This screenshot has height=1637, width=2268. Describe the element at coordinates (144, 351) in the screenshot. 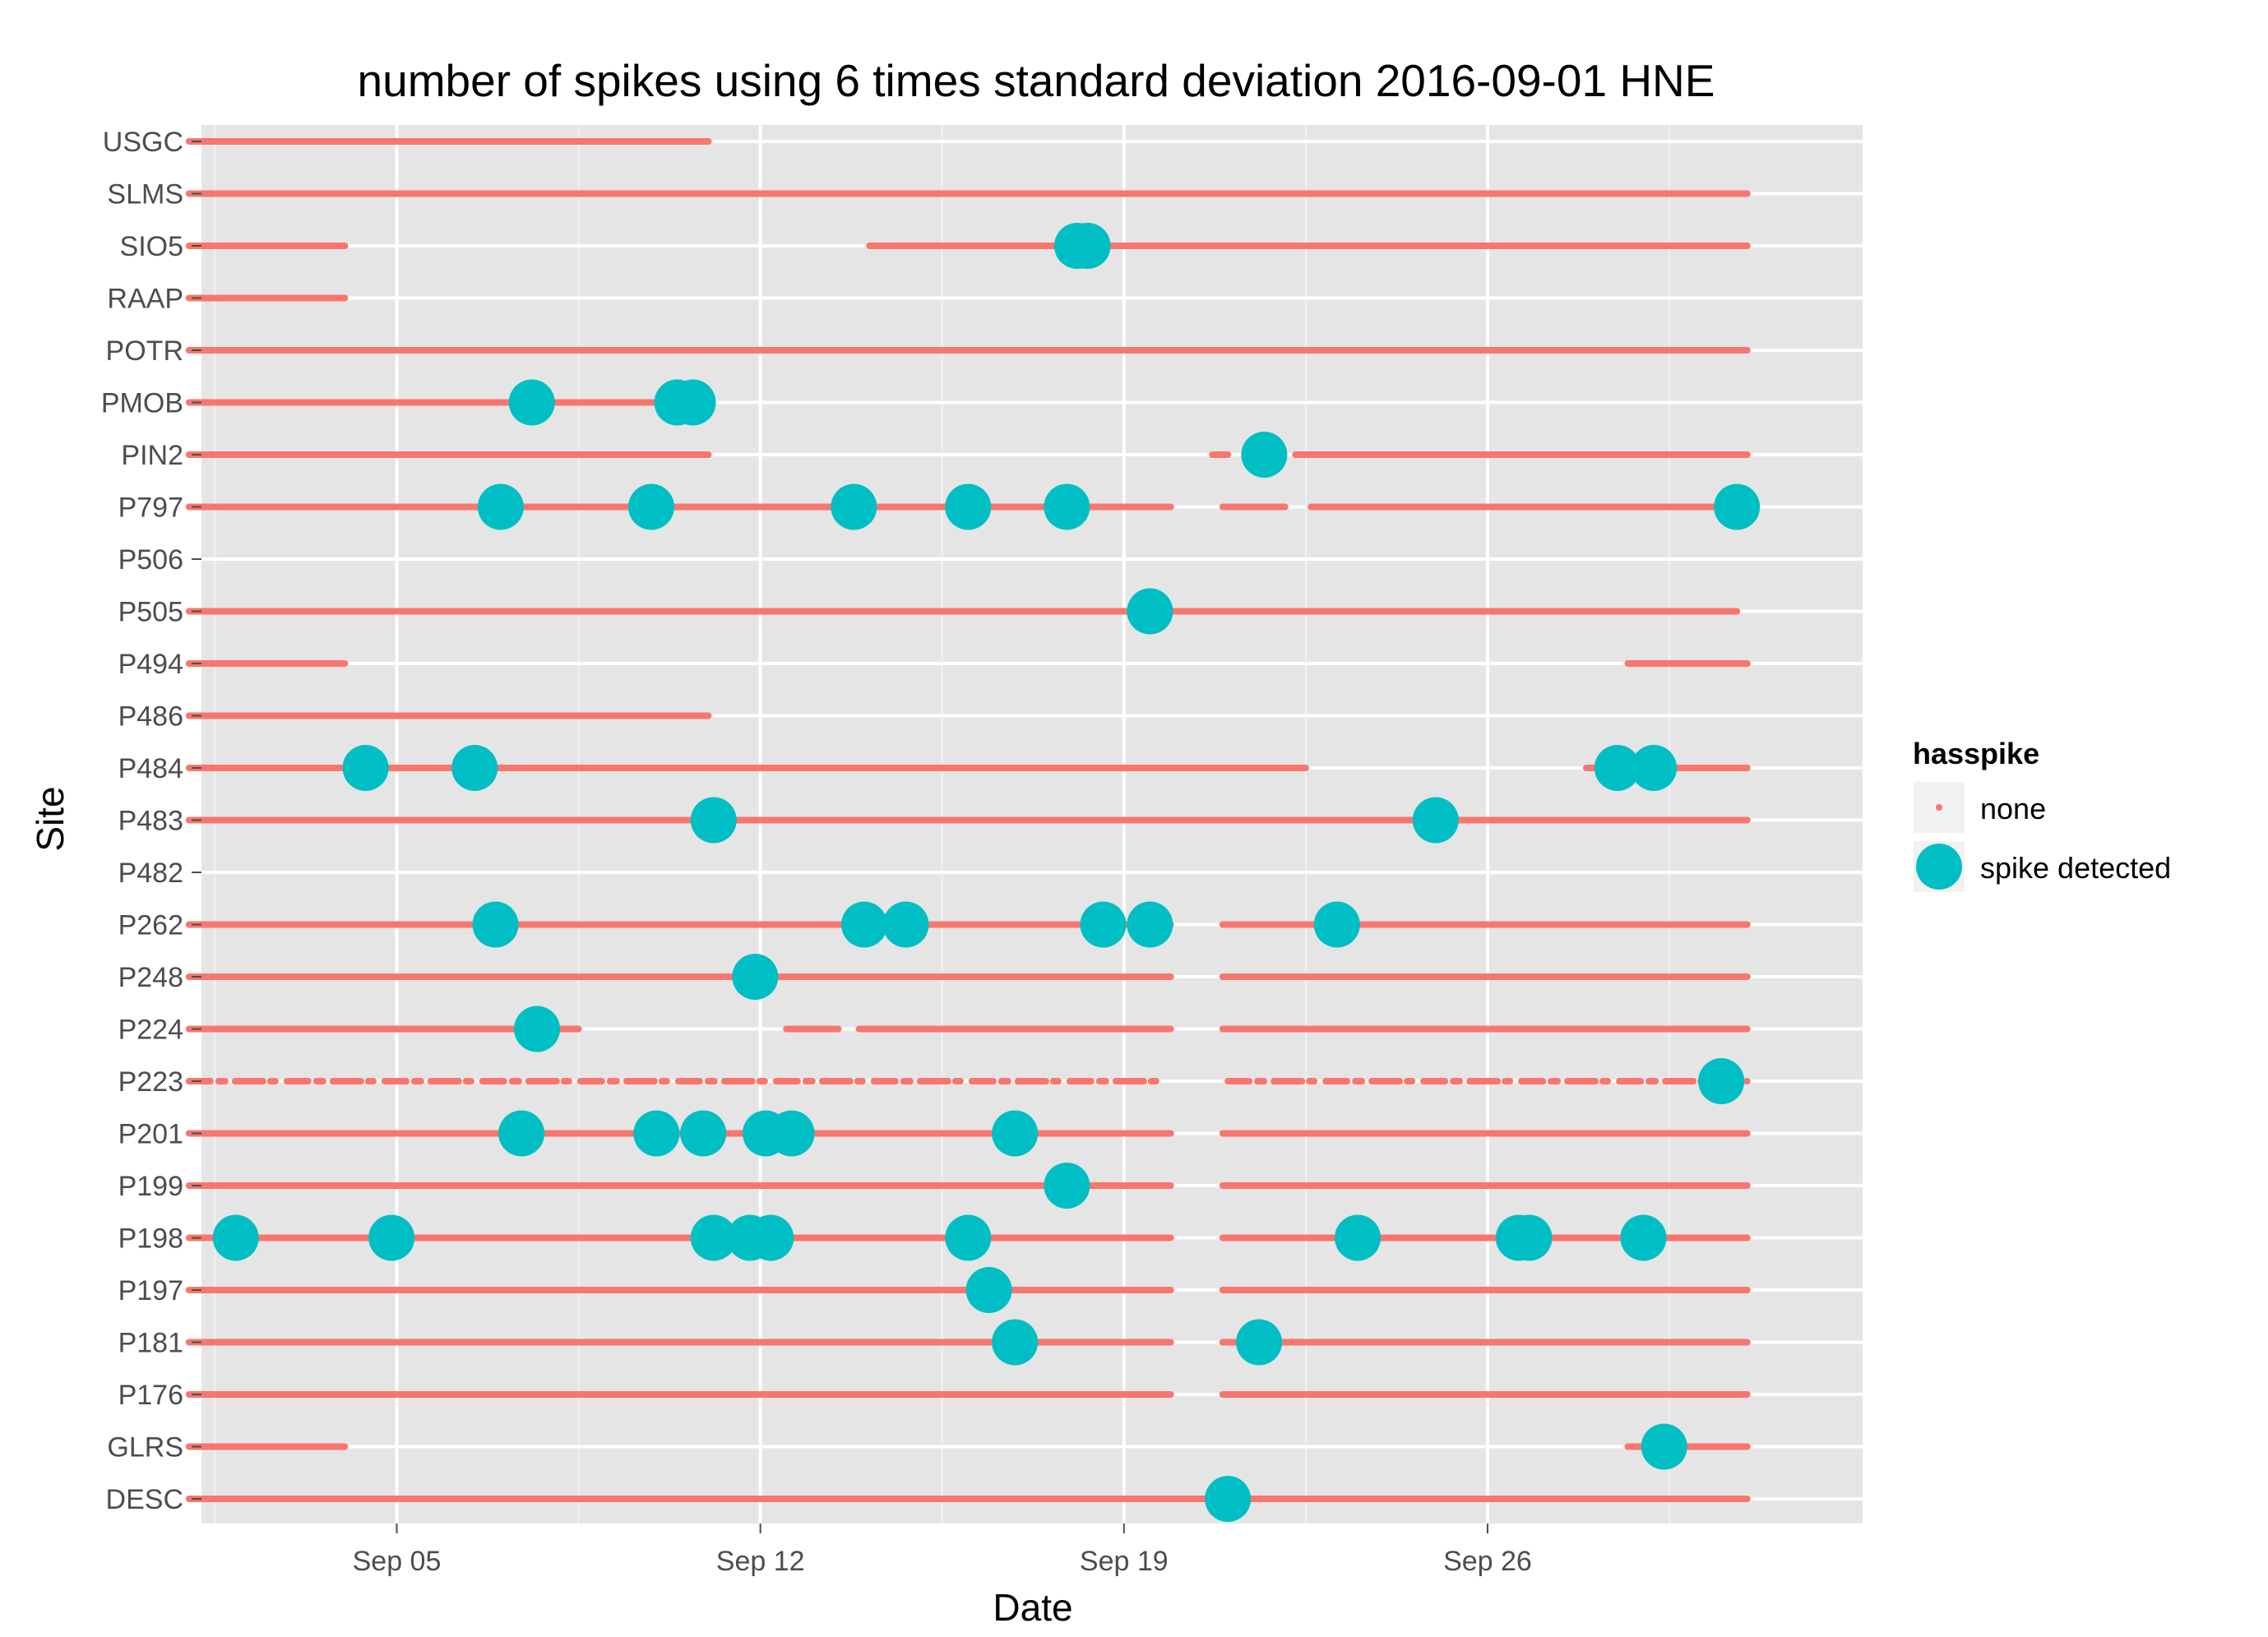

I see `y-tick-label-potr: POTR` at that location.